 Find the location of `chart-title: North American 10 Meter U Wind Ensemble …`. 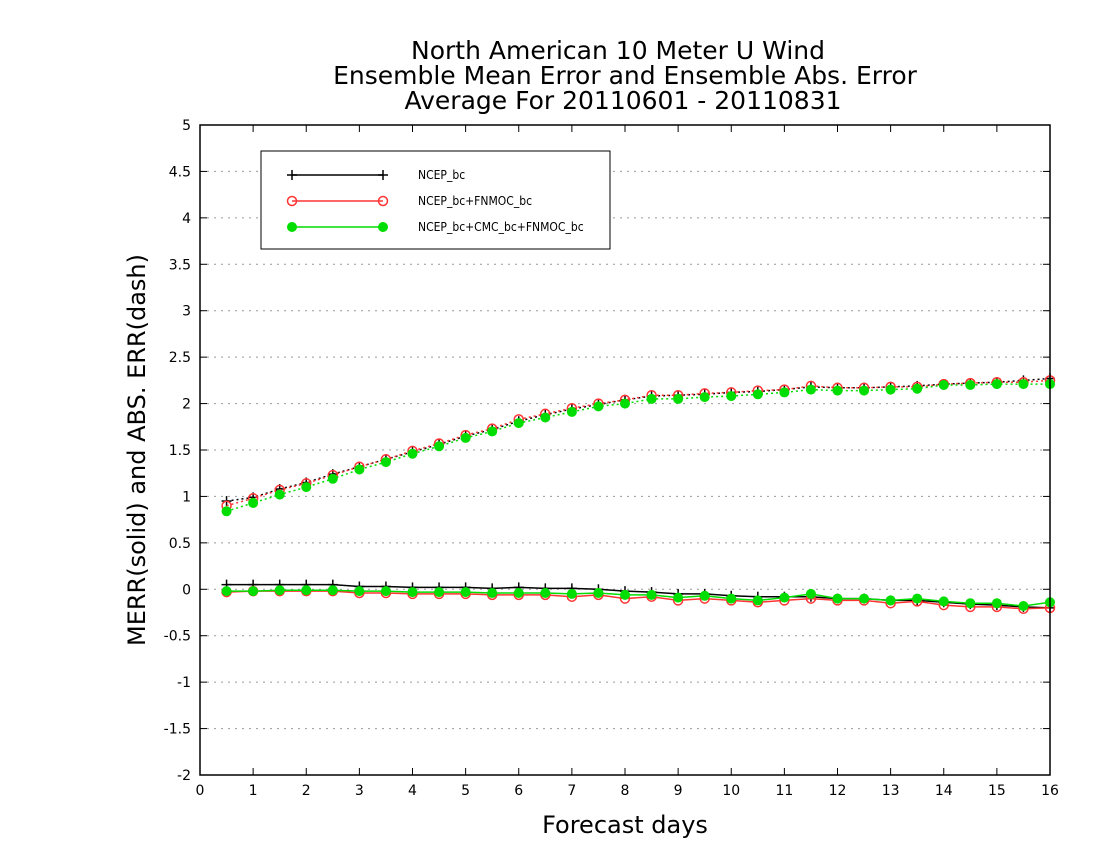

chart-title: North American 10 Meter U Wind Ensemble … is located at coordinates (625, 75).